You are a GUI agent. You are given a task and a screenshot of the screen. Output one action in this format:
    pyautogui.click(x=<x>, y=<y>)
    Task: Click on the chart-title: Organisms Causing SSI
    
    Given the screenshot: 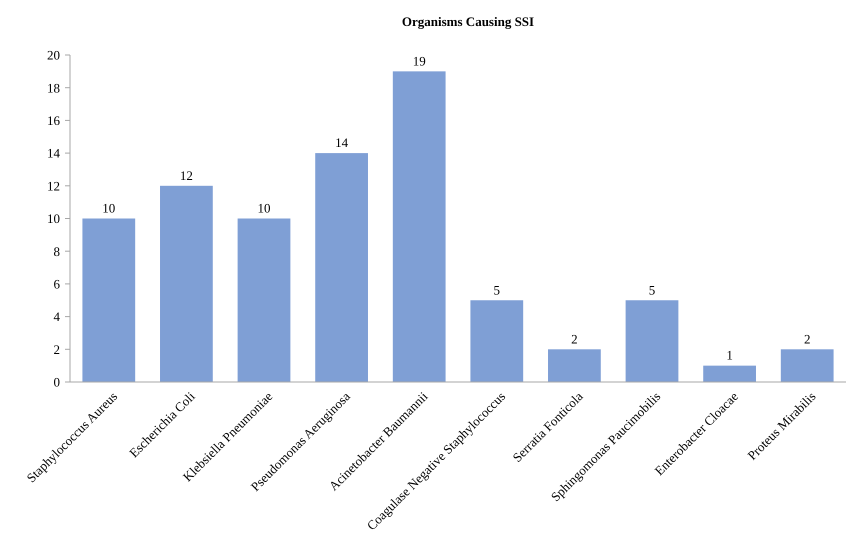 What is the action you would take?
    pyautogui.click(x=468, y=21)
    